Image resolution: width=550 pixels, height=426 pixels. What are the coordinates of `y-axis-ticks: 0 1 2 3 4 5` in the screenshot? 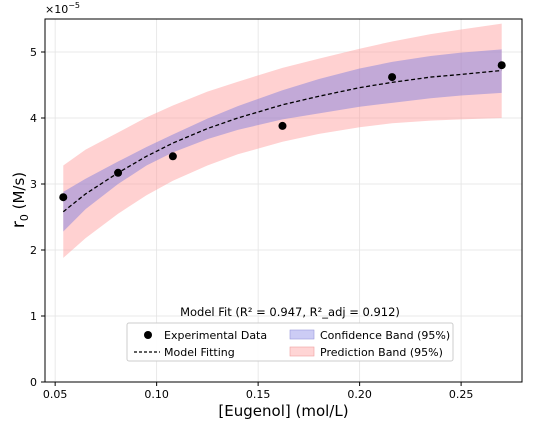 It's located at (37, 217).